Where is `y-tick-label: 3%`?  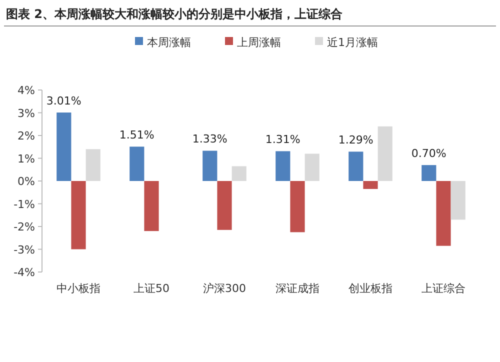
y-tick-label: 3% is located at coordinates (26, 113).